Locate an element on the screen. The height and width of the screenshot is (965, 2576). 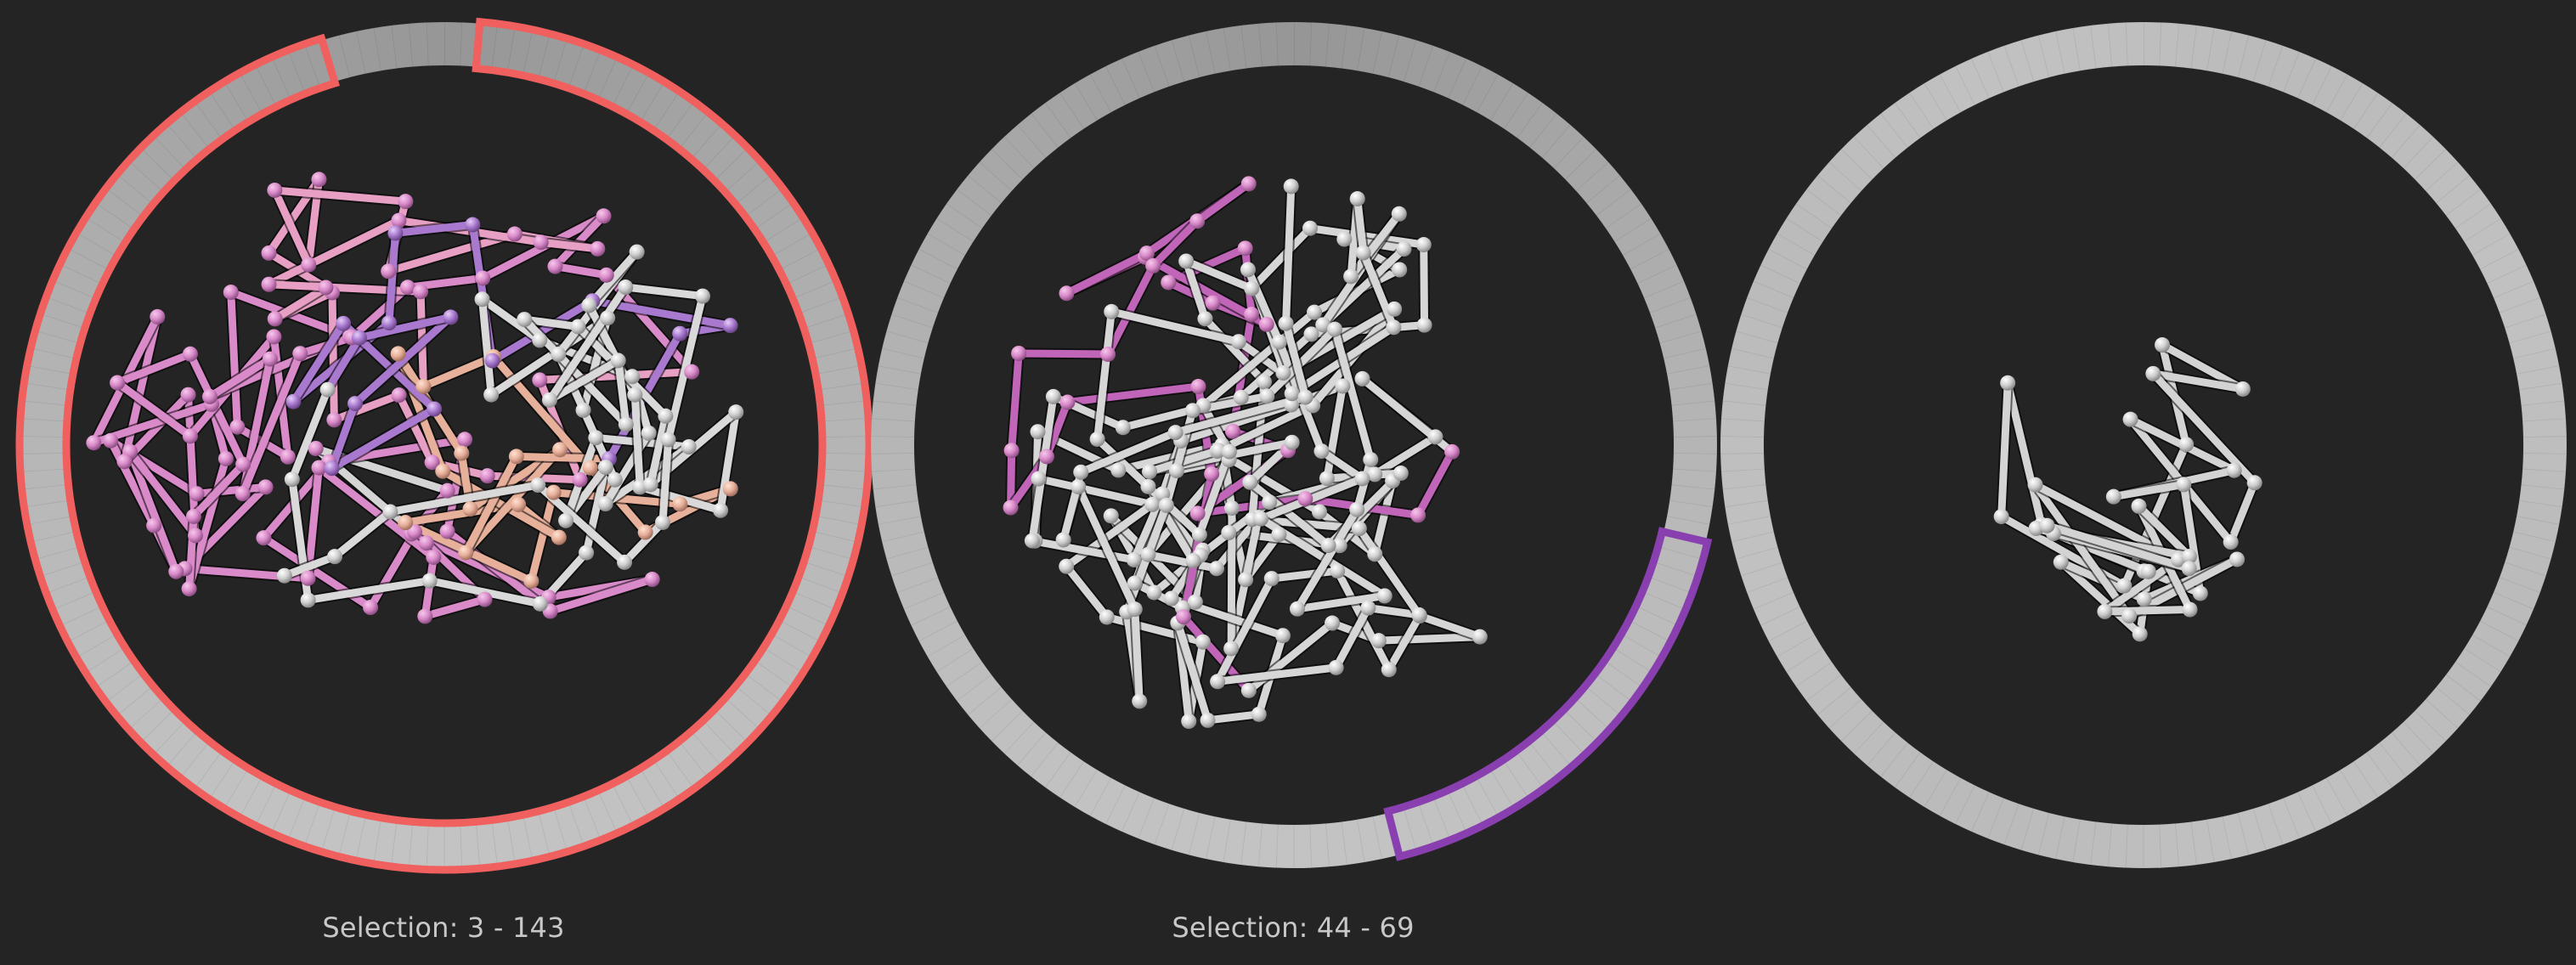
selection-caption-2: Selection: 44 - 69 is located at coordinates (1293, 928).